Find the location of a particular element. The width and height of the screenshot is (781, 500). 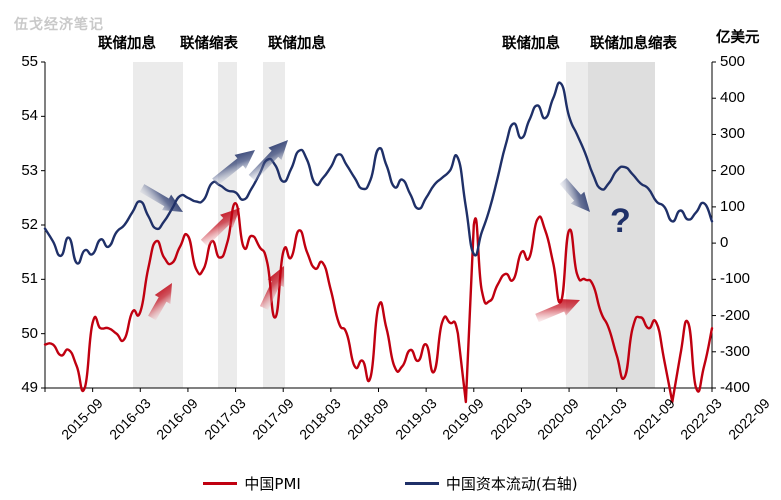

y-axis-left-tick-label: 54 is located at coordinates (29, 116).